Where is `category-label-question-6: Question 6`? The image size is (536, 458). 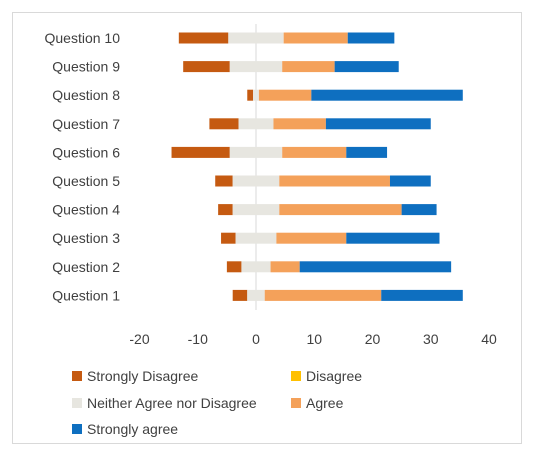 category-label-question-6: Question 6 is located at coordinates (86, 152).